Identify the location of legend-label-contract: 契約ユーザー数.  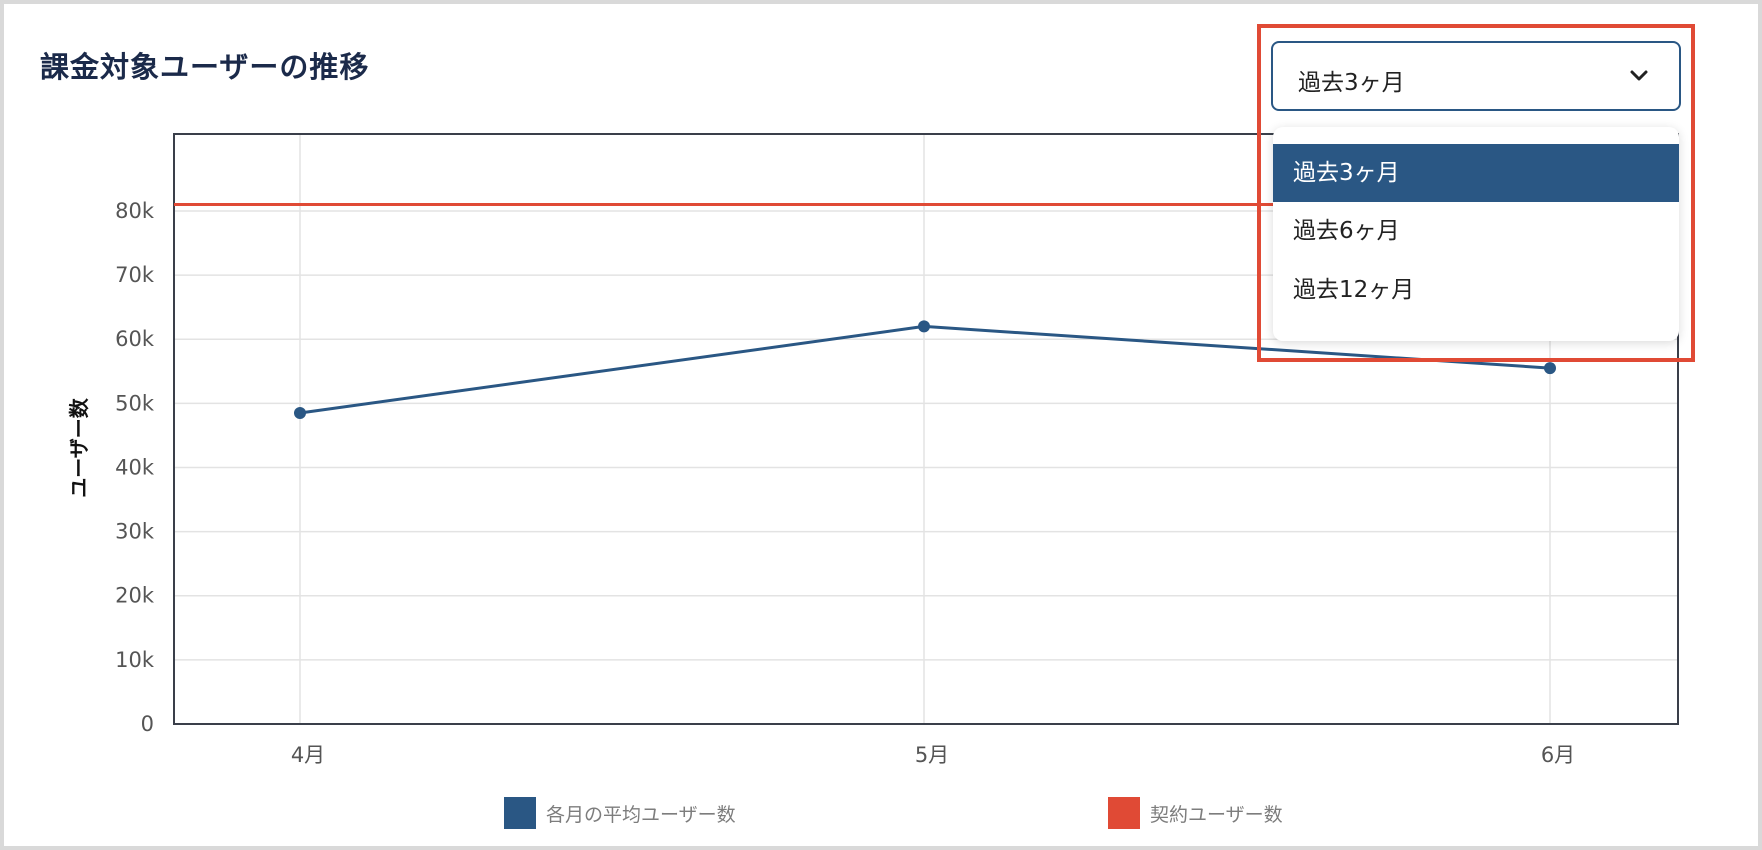
(1216, 814).